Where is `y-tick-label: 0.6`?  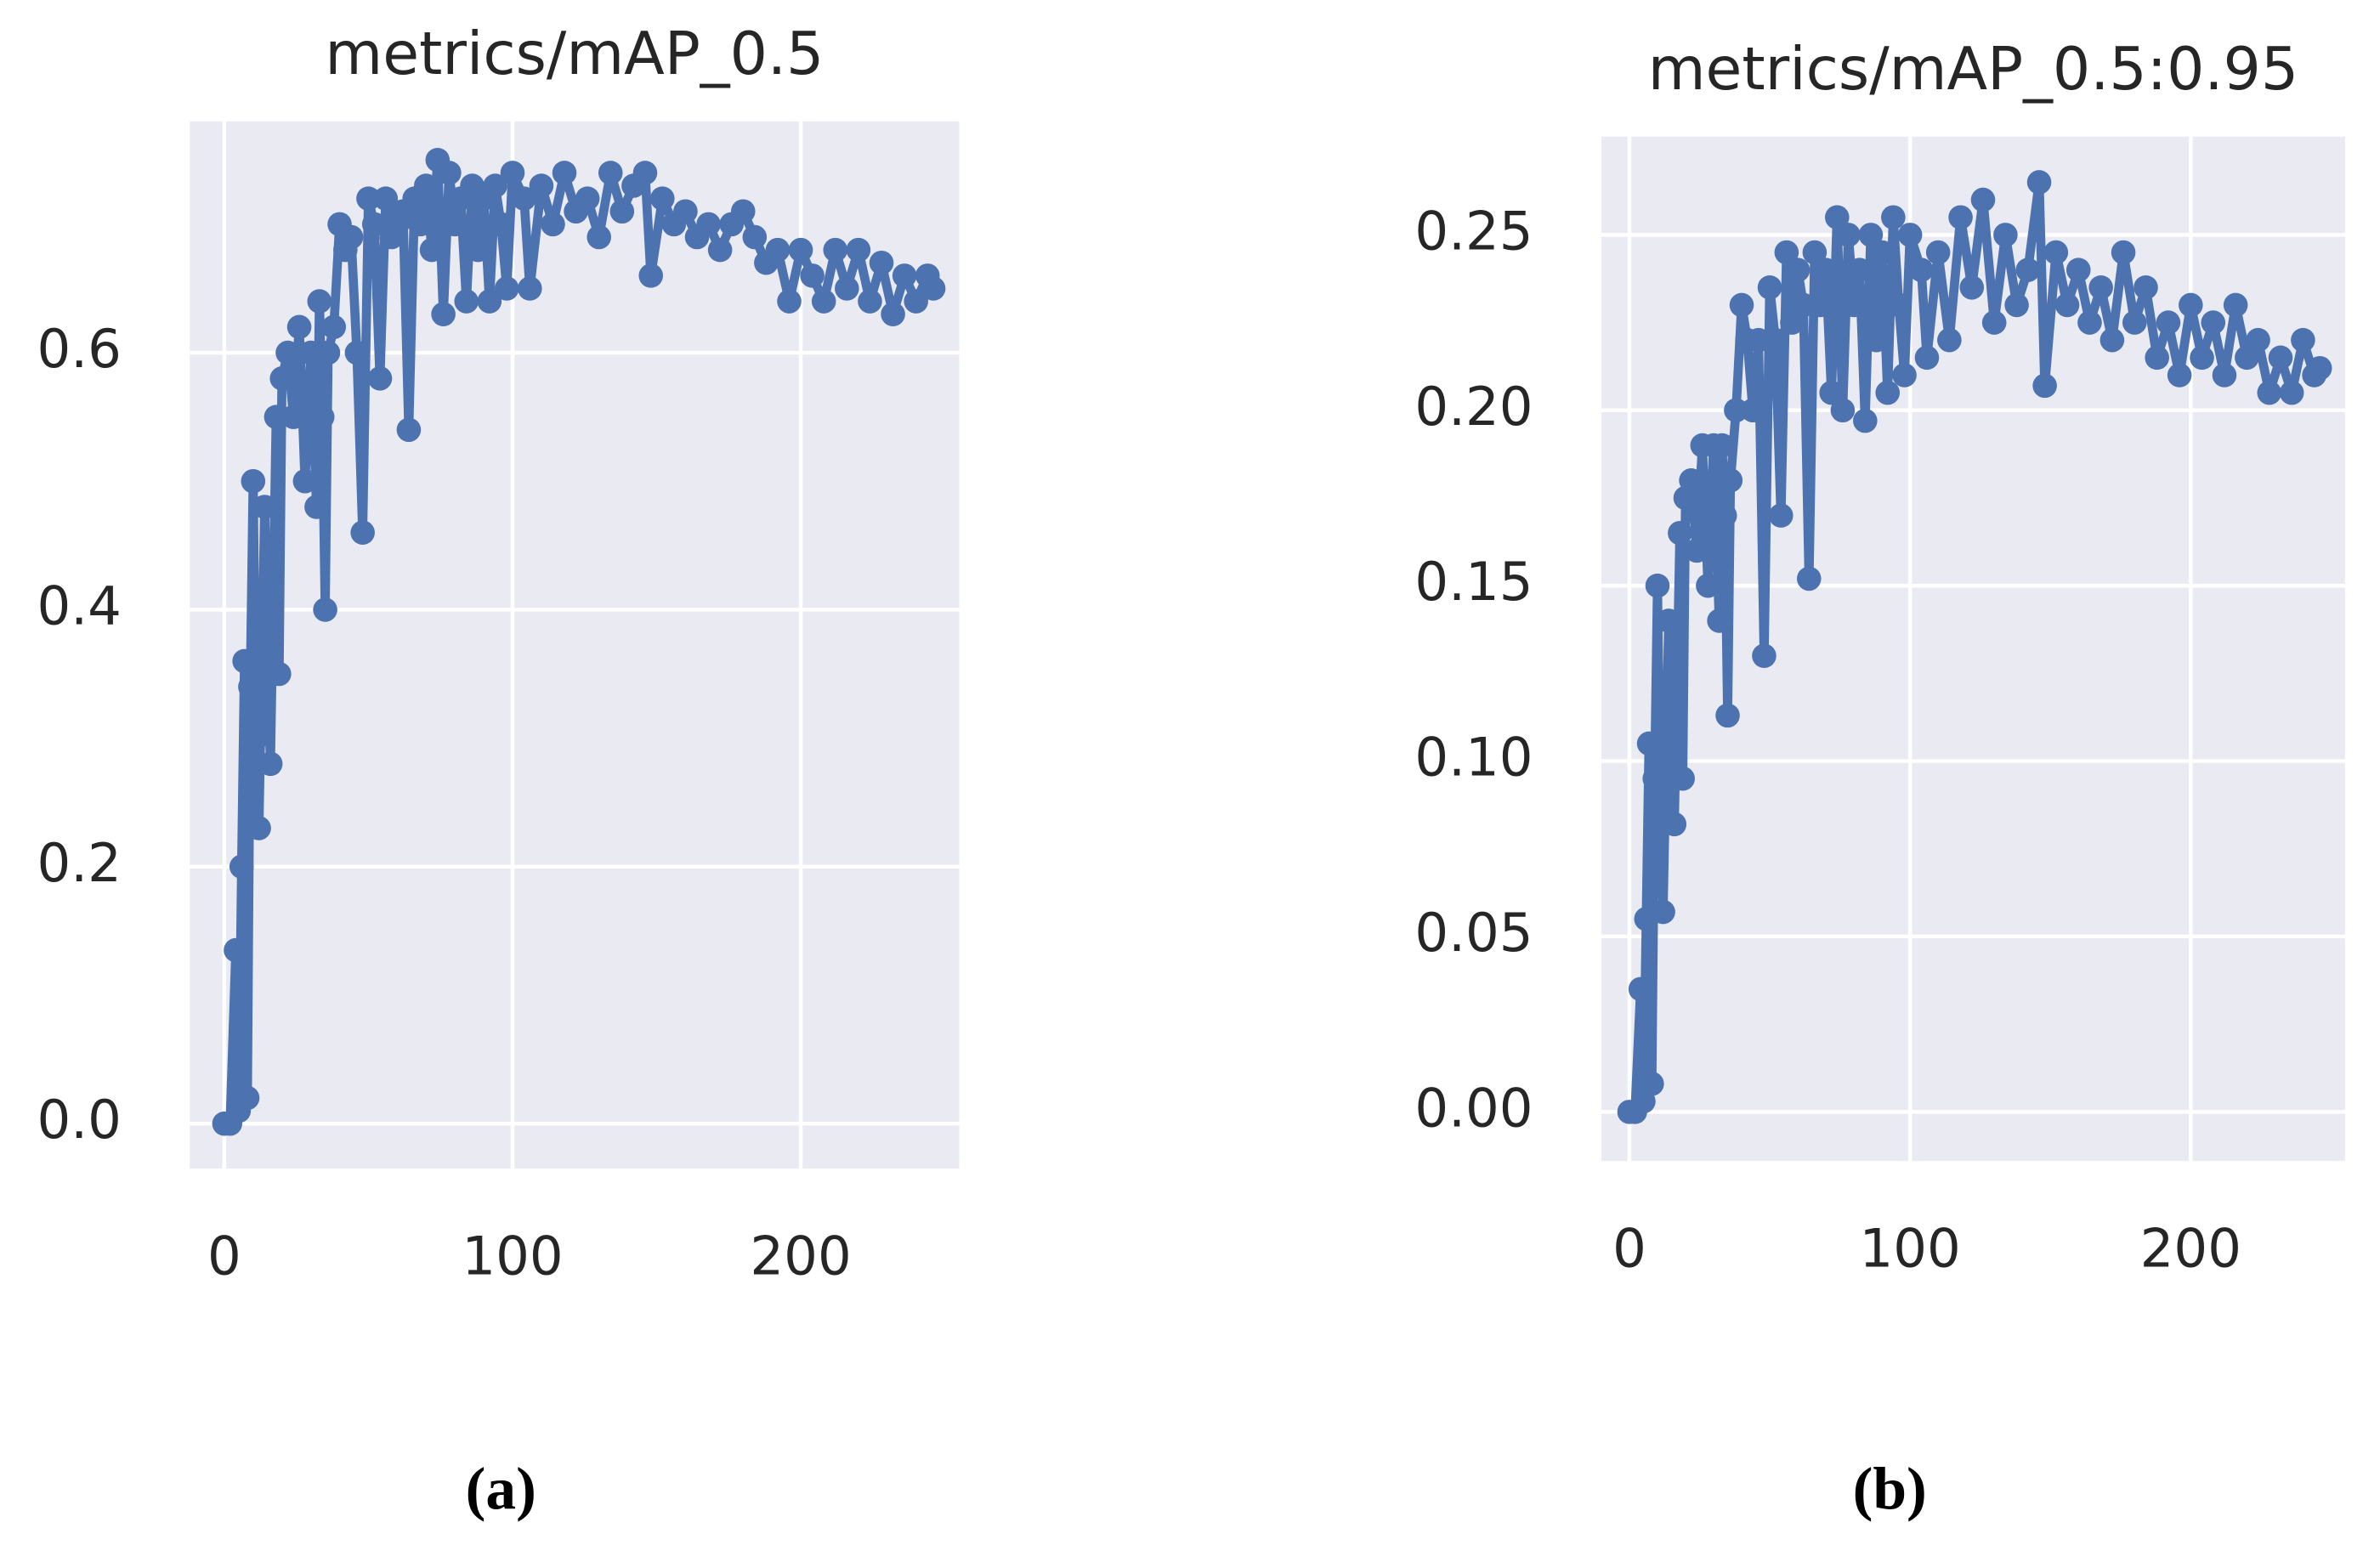 y-tick-label: 0.6 is located at coordinates (79, 349).